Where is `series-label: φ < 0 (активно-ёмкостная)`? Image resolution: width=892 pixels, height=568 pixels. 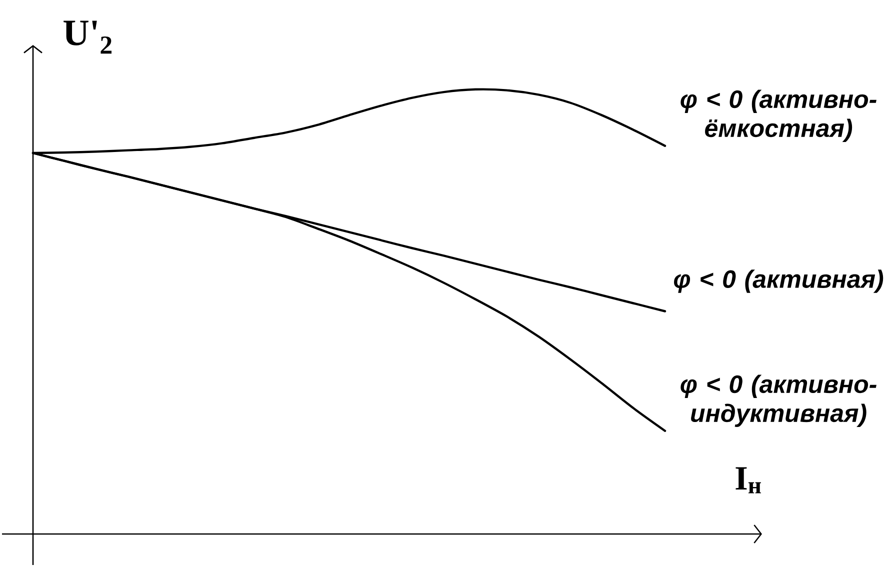 series-label: φ < 0 (активно-ёмкостная) is located at coordinates (778, 116).